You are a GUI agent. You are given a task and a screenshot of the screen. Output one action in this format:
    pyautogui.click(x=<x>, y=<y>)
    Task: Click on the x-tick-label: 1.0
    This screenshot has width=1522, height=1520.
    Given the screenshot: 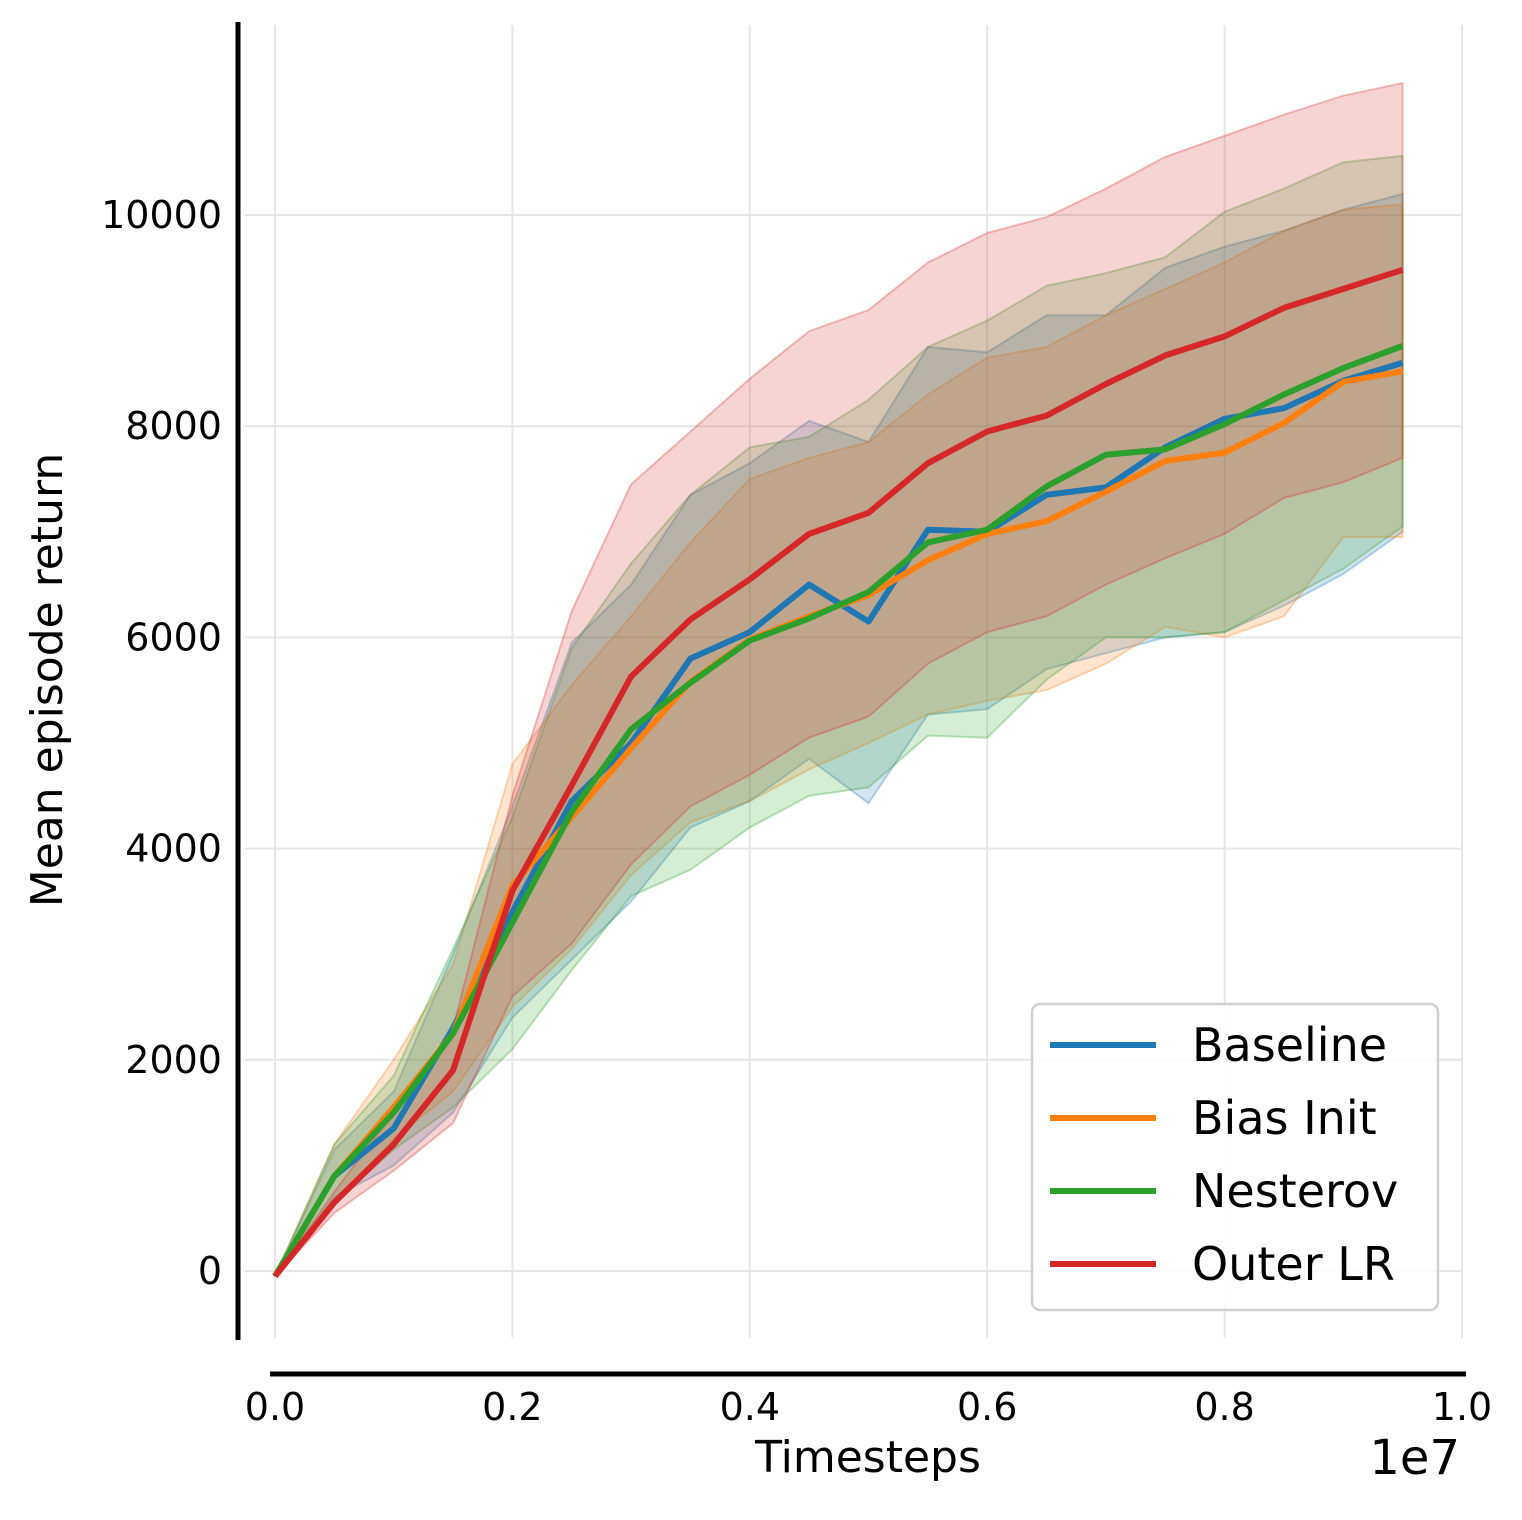 What is the action you would take?
    pyautogui.click(x=1462, y=1407)
    